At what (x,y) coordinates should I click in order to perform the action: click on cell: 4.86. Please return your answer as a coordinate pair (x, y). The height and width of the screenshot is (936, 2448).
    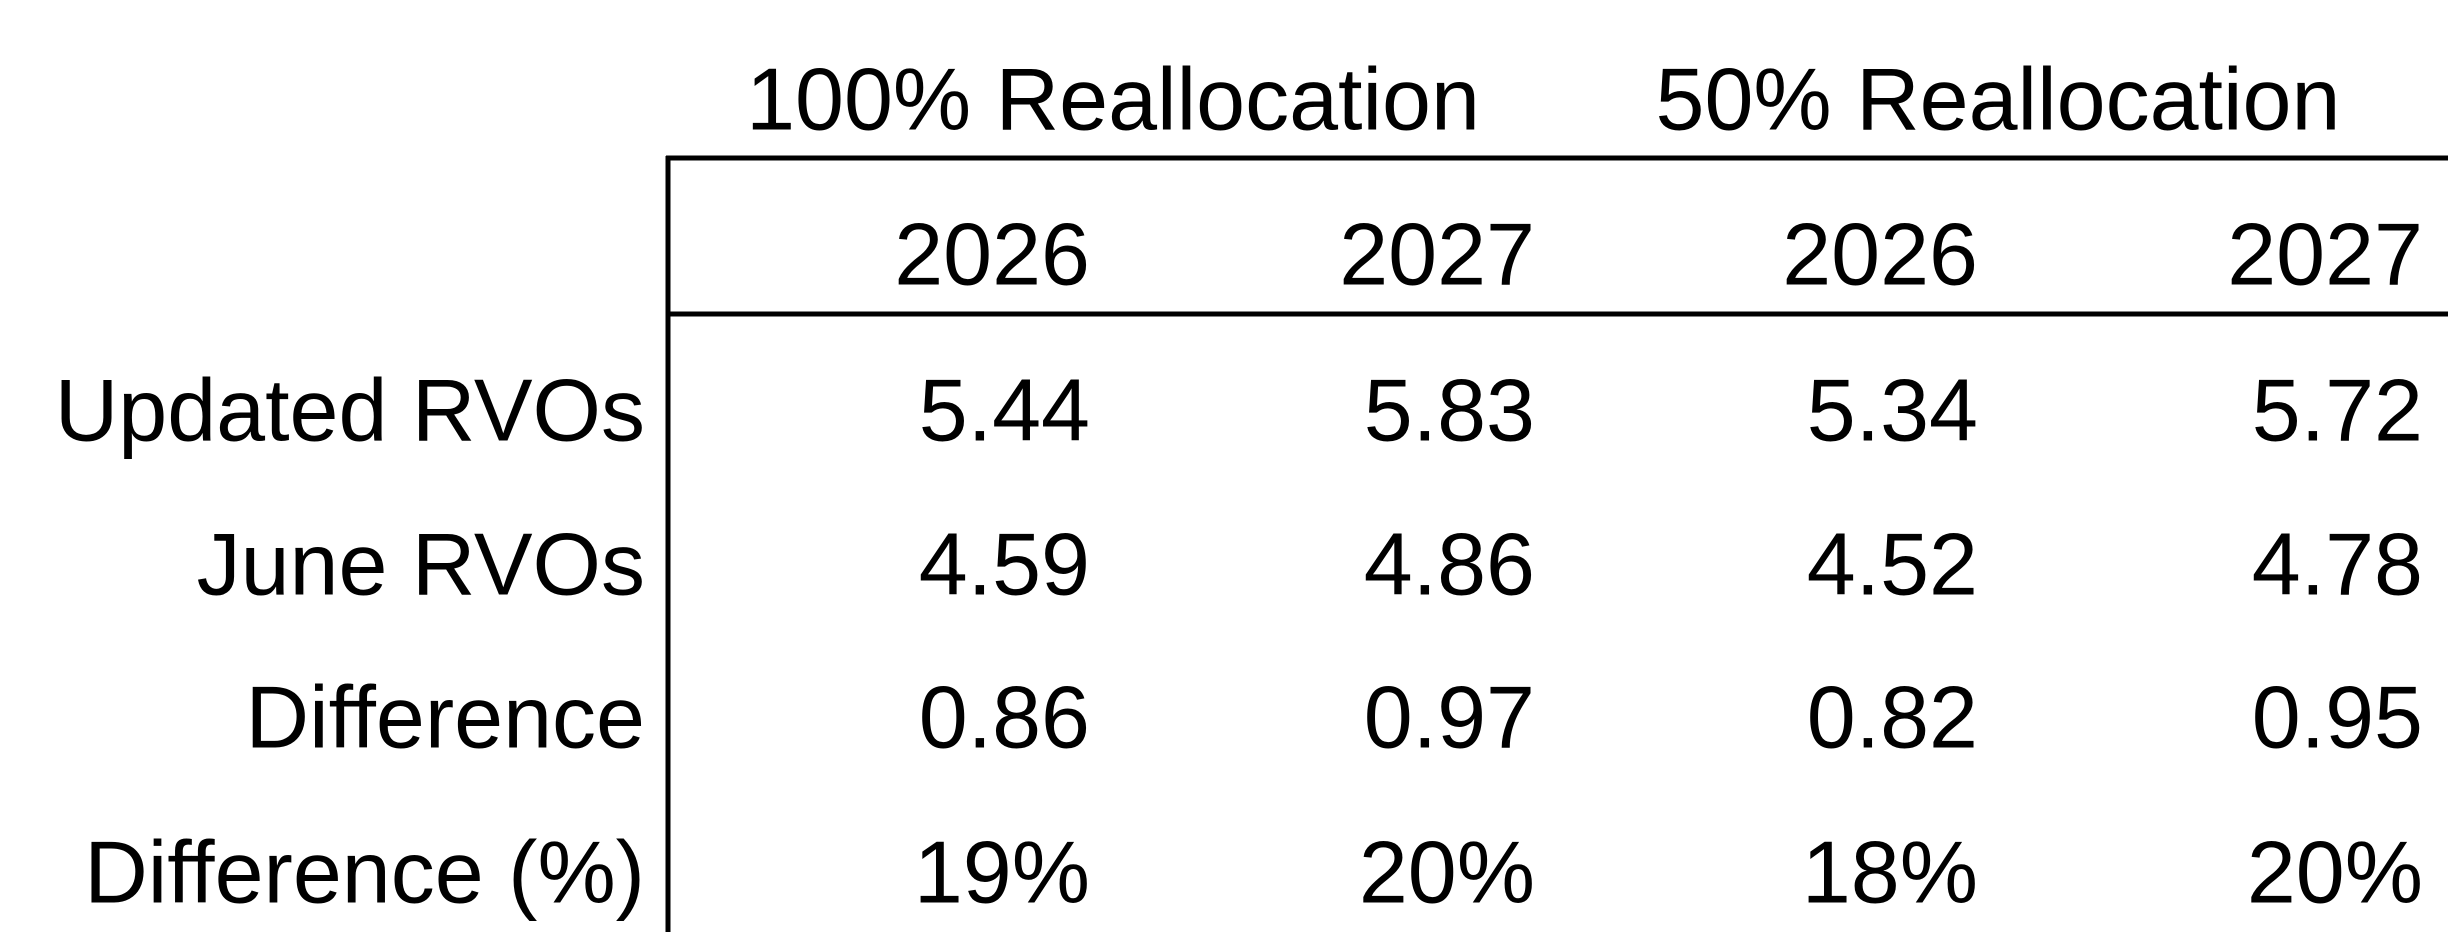
    Looking at the image, I should click on (1449, 563).